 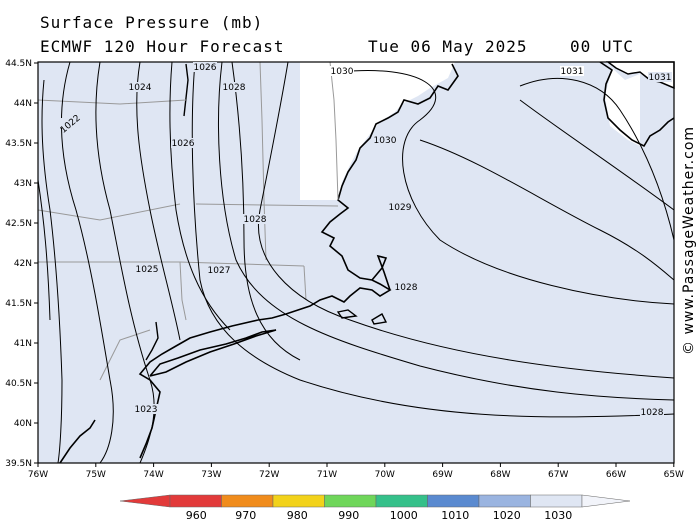 I want to click on coastline-new-england, so click(x=358, y=192).